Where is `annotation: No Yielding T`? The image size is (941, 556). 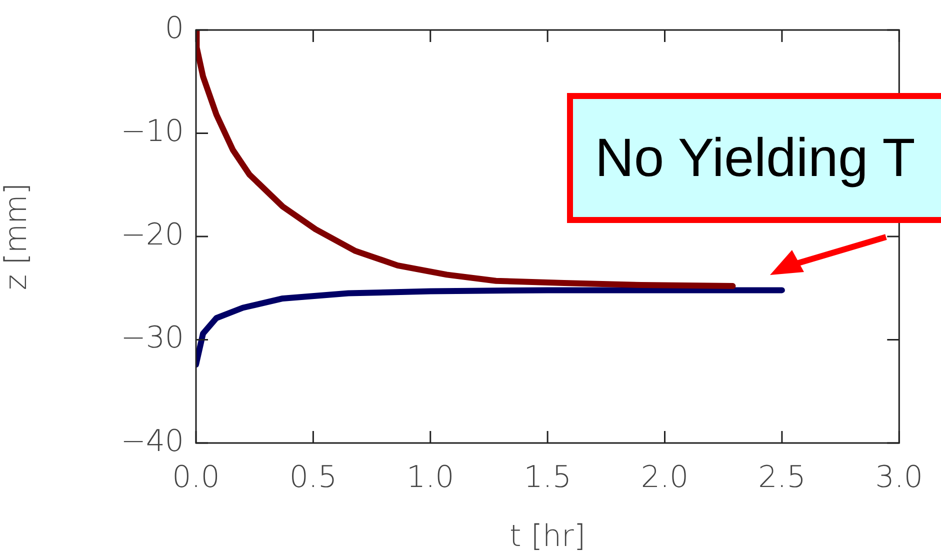
annotation: No Yielding T is located at coordinates (755, 158).